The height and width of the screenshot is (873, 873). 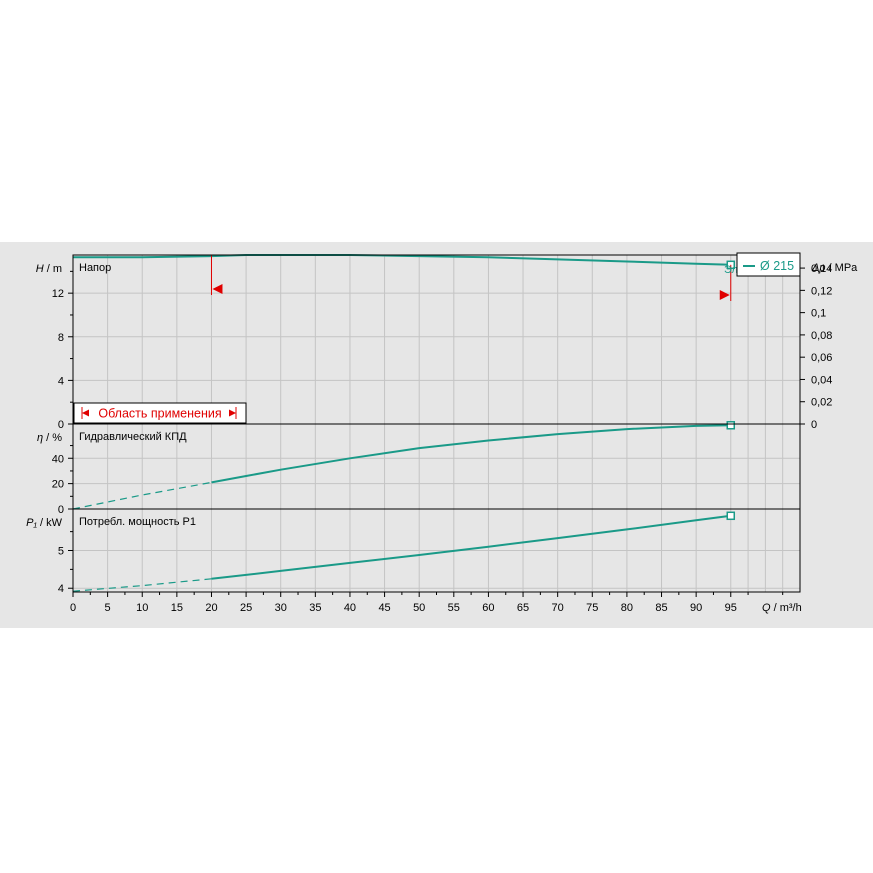 I want to click on app-range-box-left-arrow, so click(x=85, y=413).